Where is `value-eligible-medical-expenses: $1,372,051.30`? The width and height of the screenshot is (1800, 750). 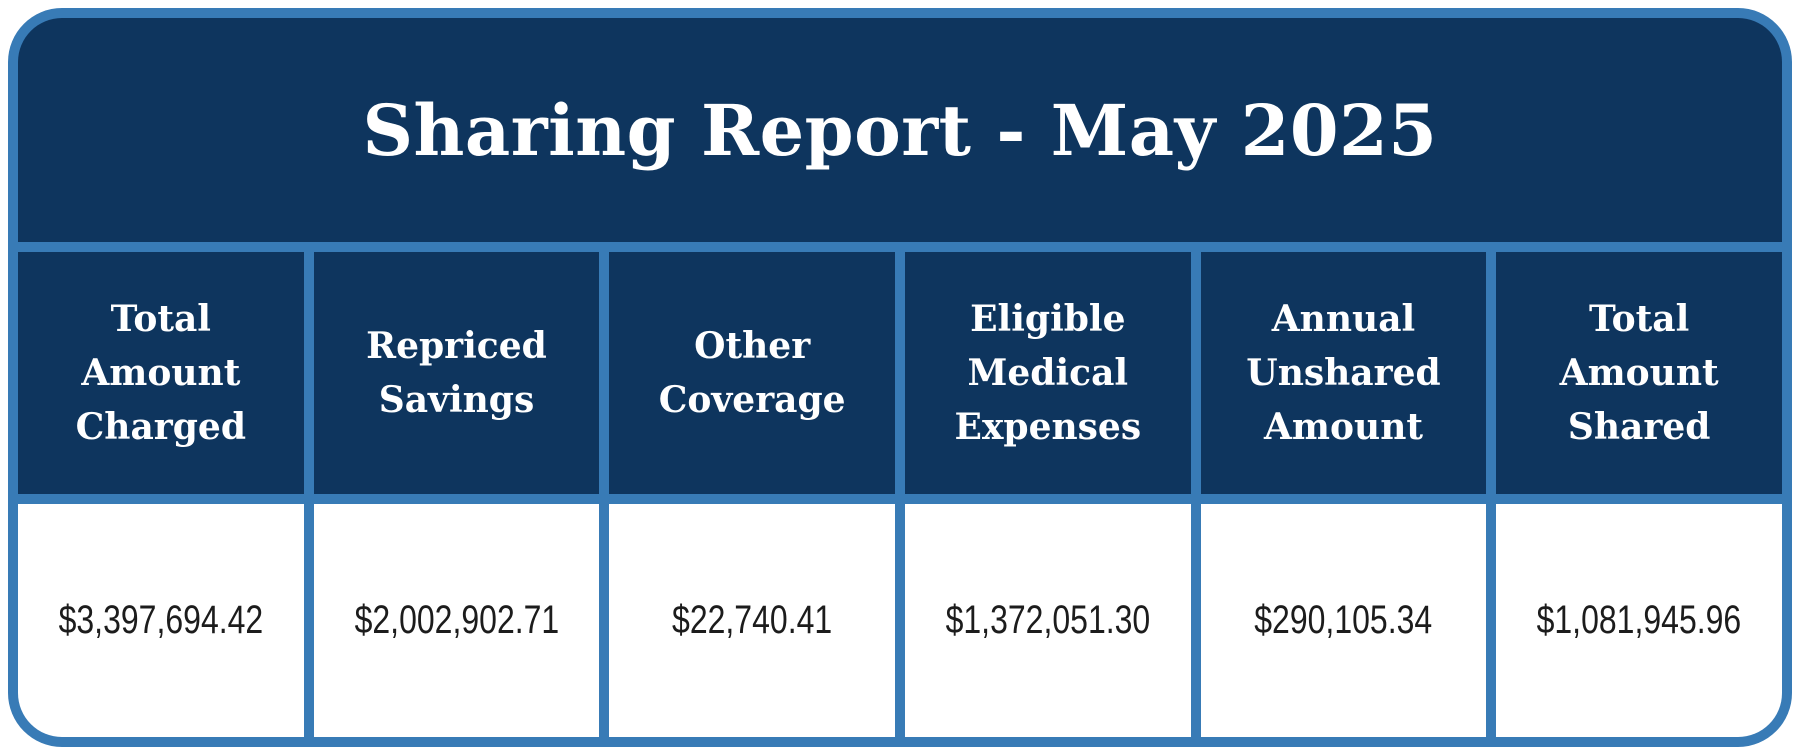
value-eligible-medical-expenses: $1,372,051.30 is located at coordinates (1048, 620).